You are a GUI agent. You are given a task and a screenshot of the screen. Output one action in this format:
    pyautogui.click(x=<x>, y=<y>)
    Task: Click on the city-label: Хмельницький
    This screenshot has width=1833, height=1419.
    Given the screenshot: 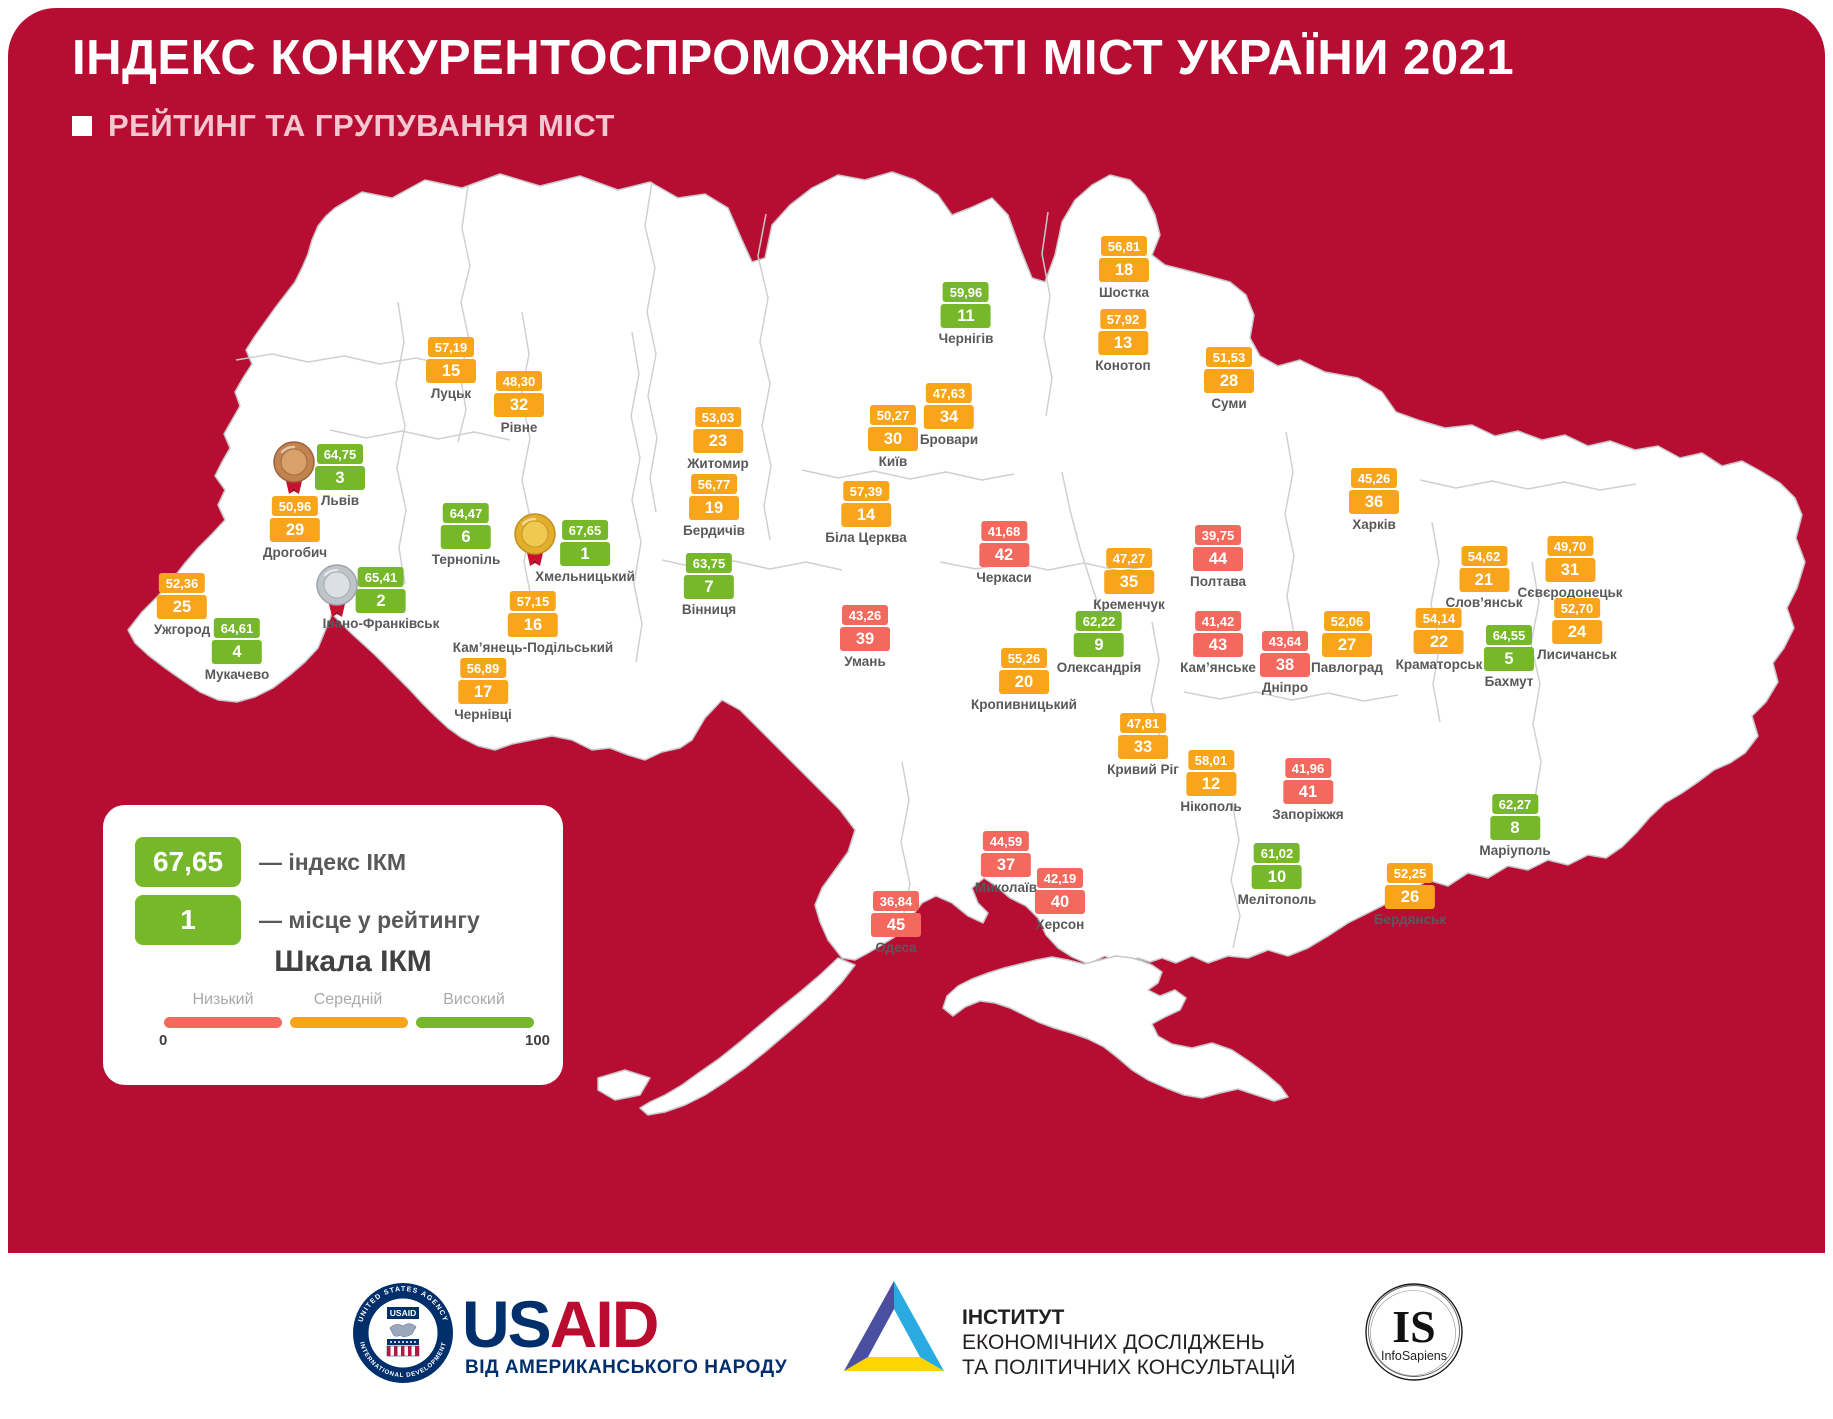 What is the action you would take?
    pyautogui.click(x=585, y=576)
    